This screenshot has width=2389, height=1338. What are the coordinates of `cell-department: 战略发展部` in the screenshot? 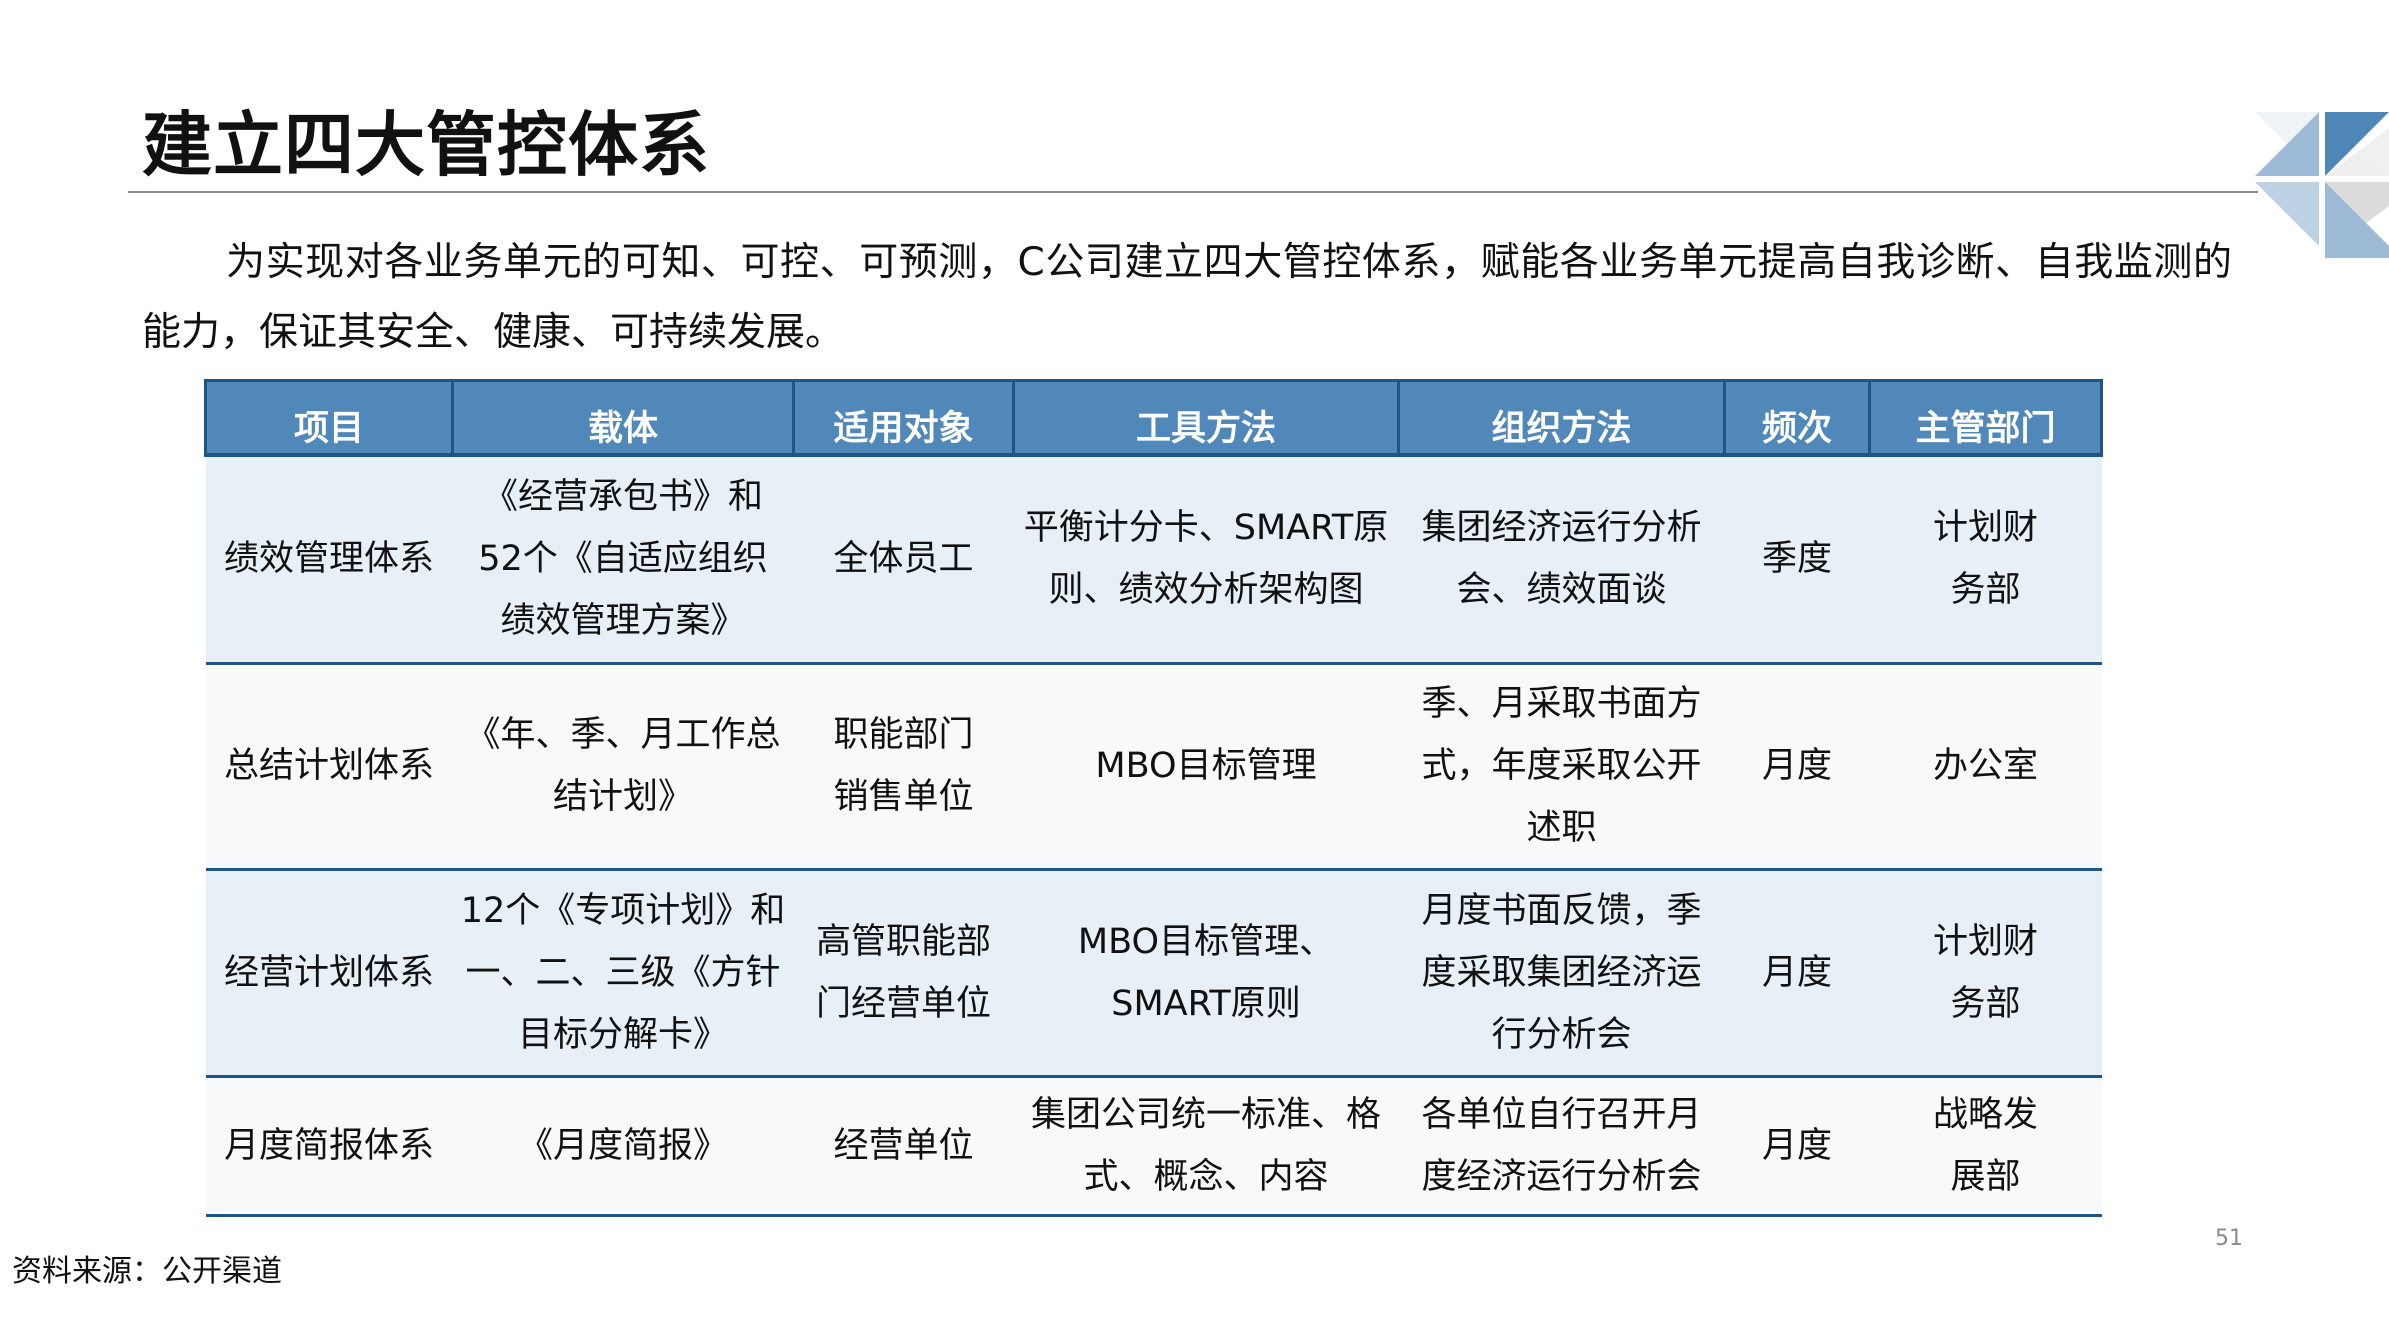 It's located at (1985, 1146).